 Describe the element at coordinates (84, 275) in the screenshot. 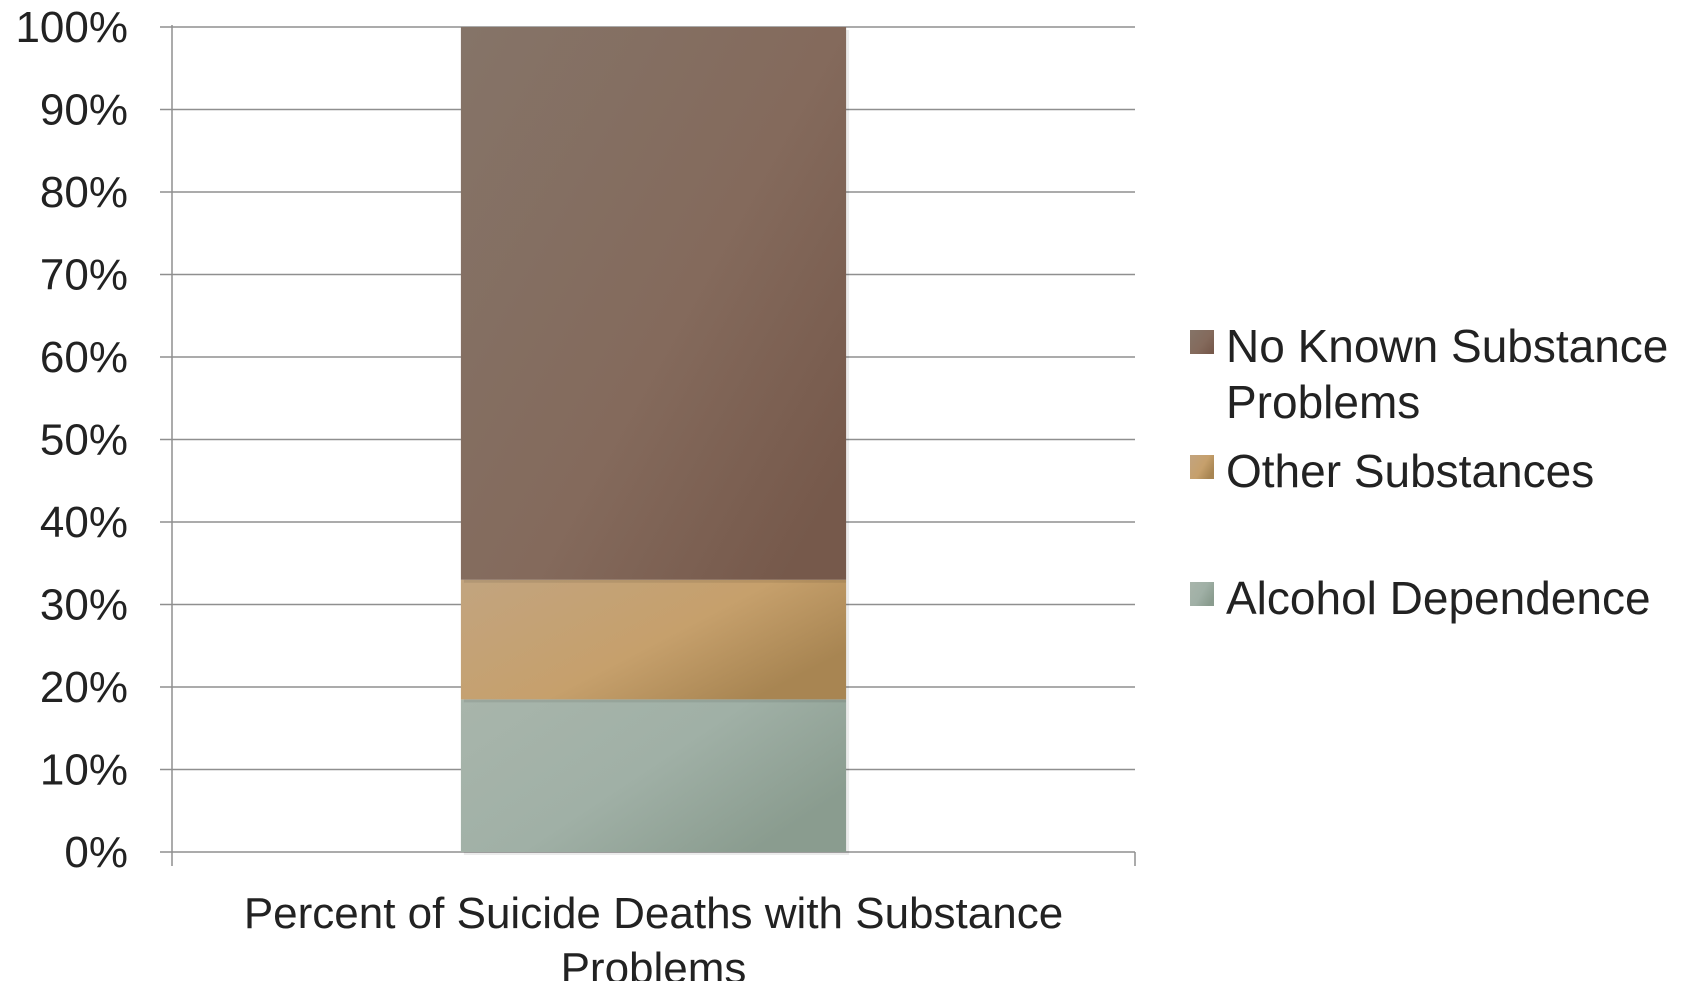

I see `y-tick-label: 70%` at that location.